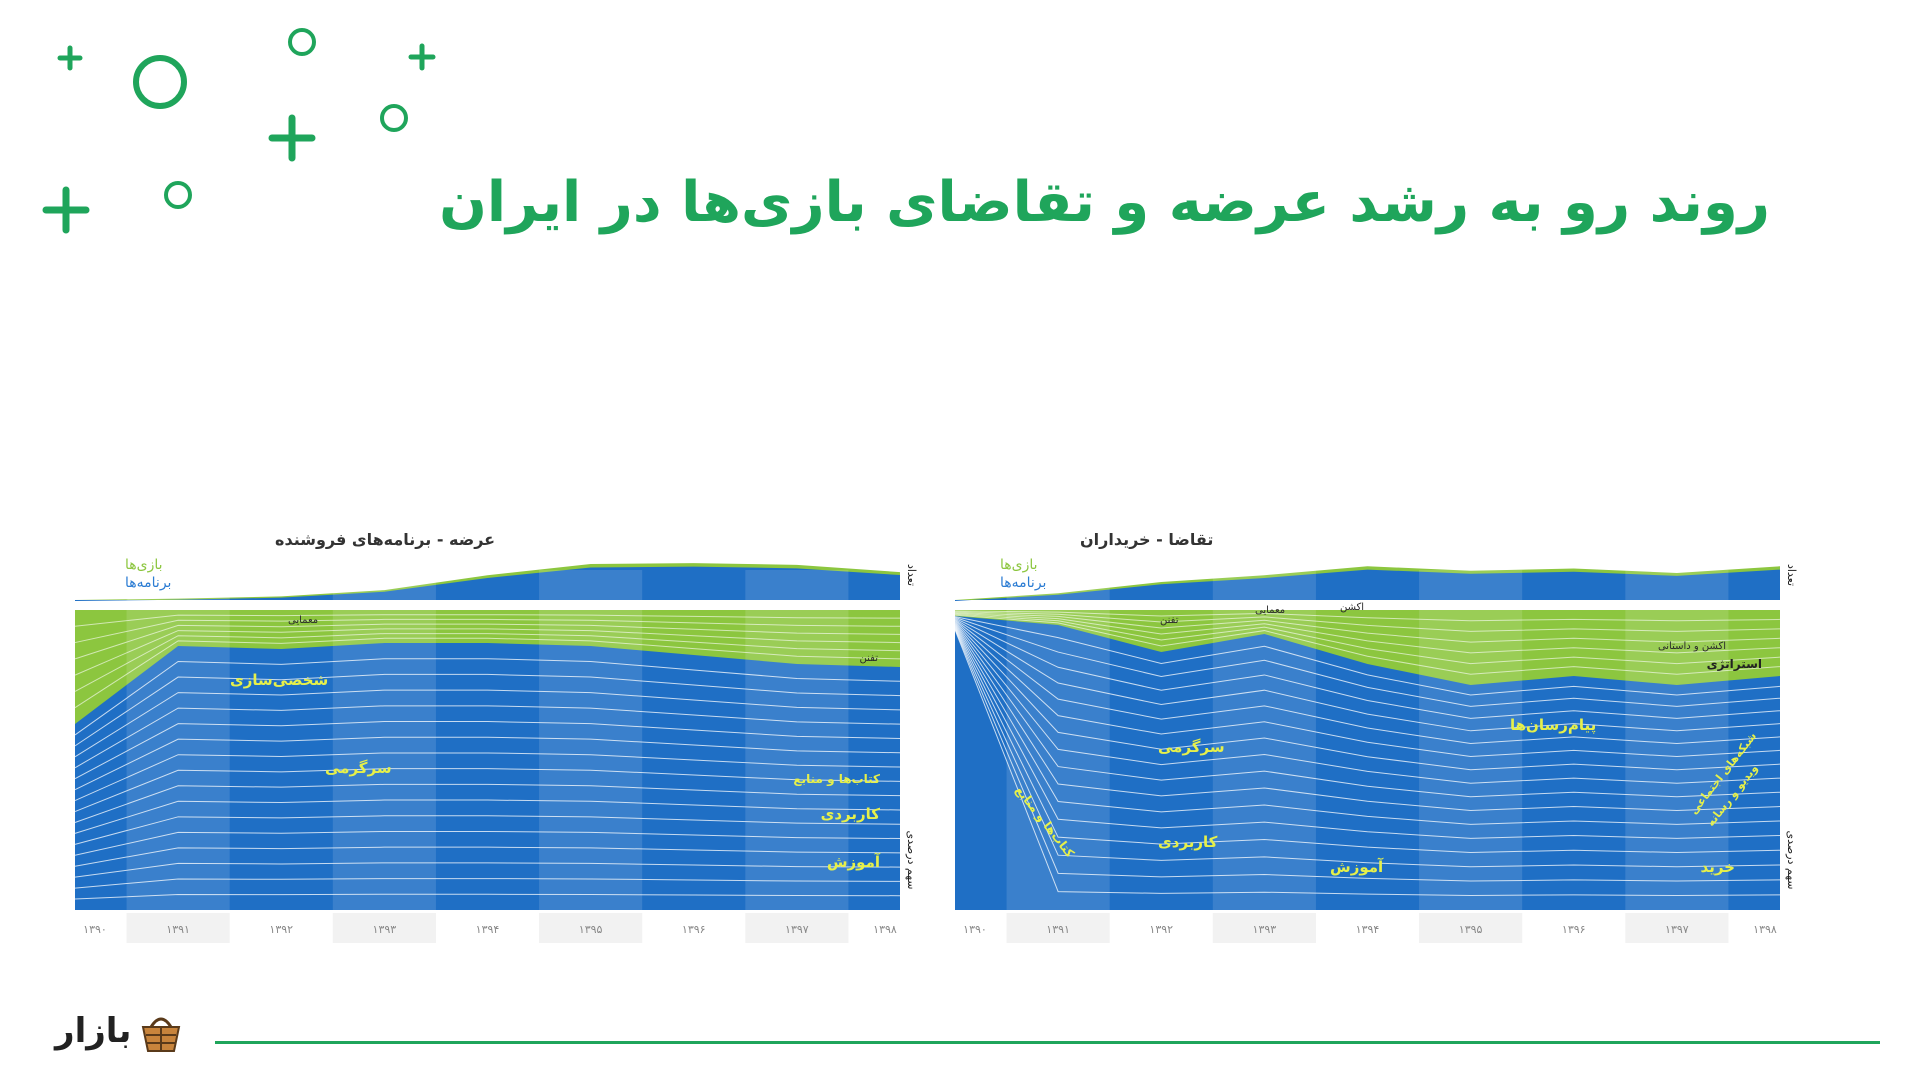 The width and height of the screenshot is (1920, 1073). I want to click on logo-text: بازار, so click(93, 1031).